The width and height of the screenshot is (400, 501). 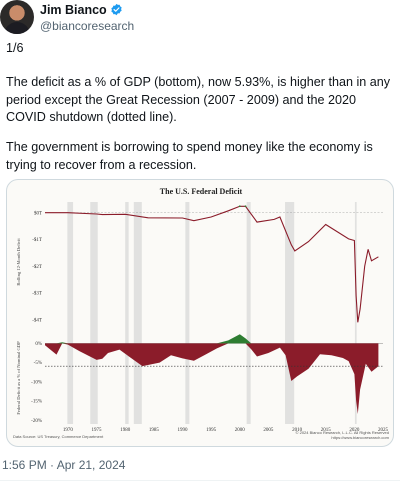 I want to click on avatar, so click(x=17, y=17).